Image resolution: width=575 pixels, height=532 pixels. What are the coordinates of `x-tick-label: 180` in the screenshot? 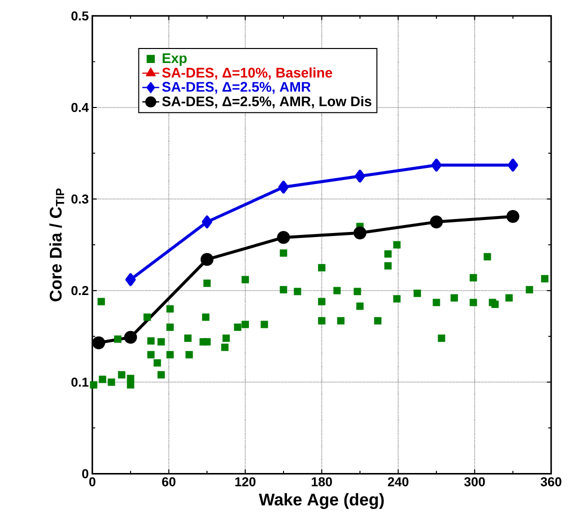 It's located at (322, 481).